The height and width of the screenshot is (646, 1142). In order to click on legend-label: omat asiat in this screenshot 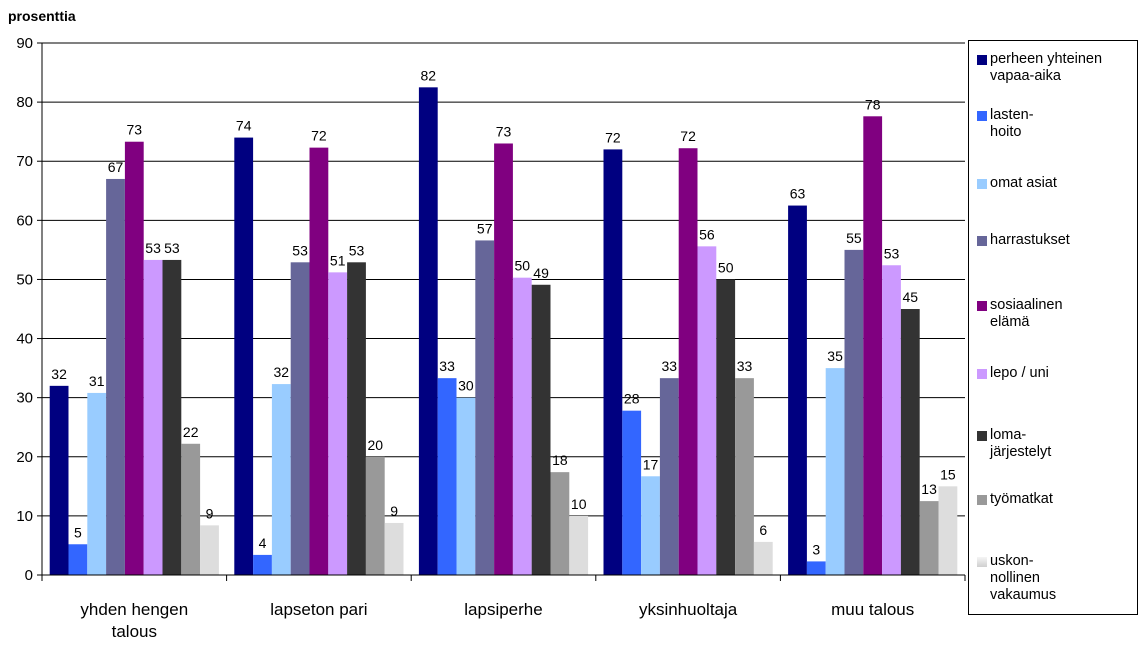, I will do `click(1023, 183)`.